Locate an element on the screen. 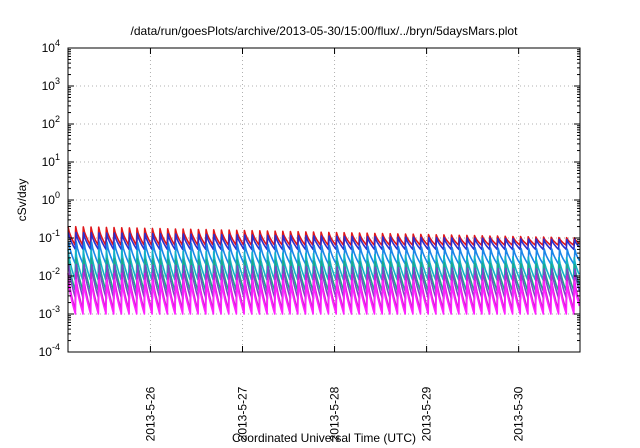 The image size is (640, 448). x-tick-label: 2013-5-26 is located at coordinates (150, 413).